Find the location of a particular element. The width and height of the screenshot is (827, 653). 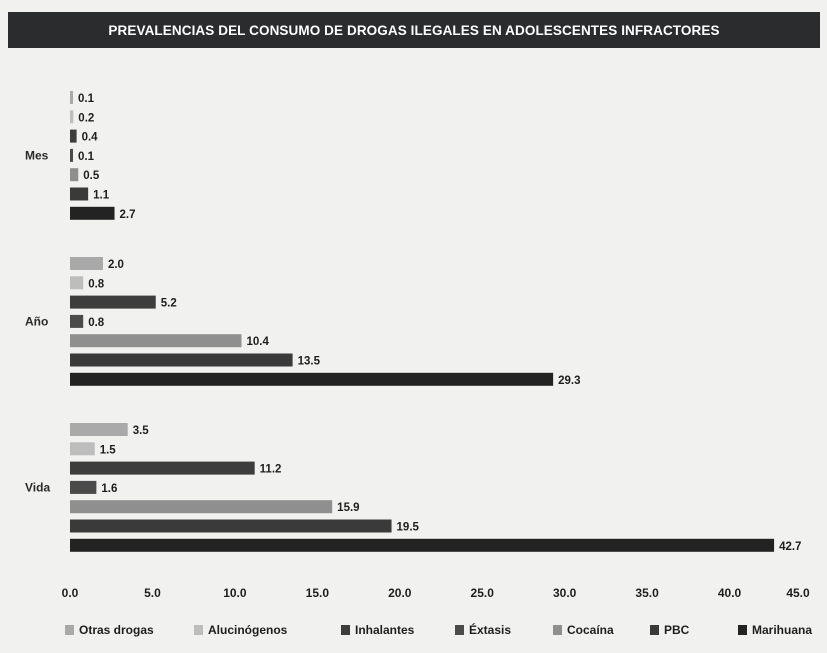

bar-vida-alucinogenos is located at coordinates (82, 449).